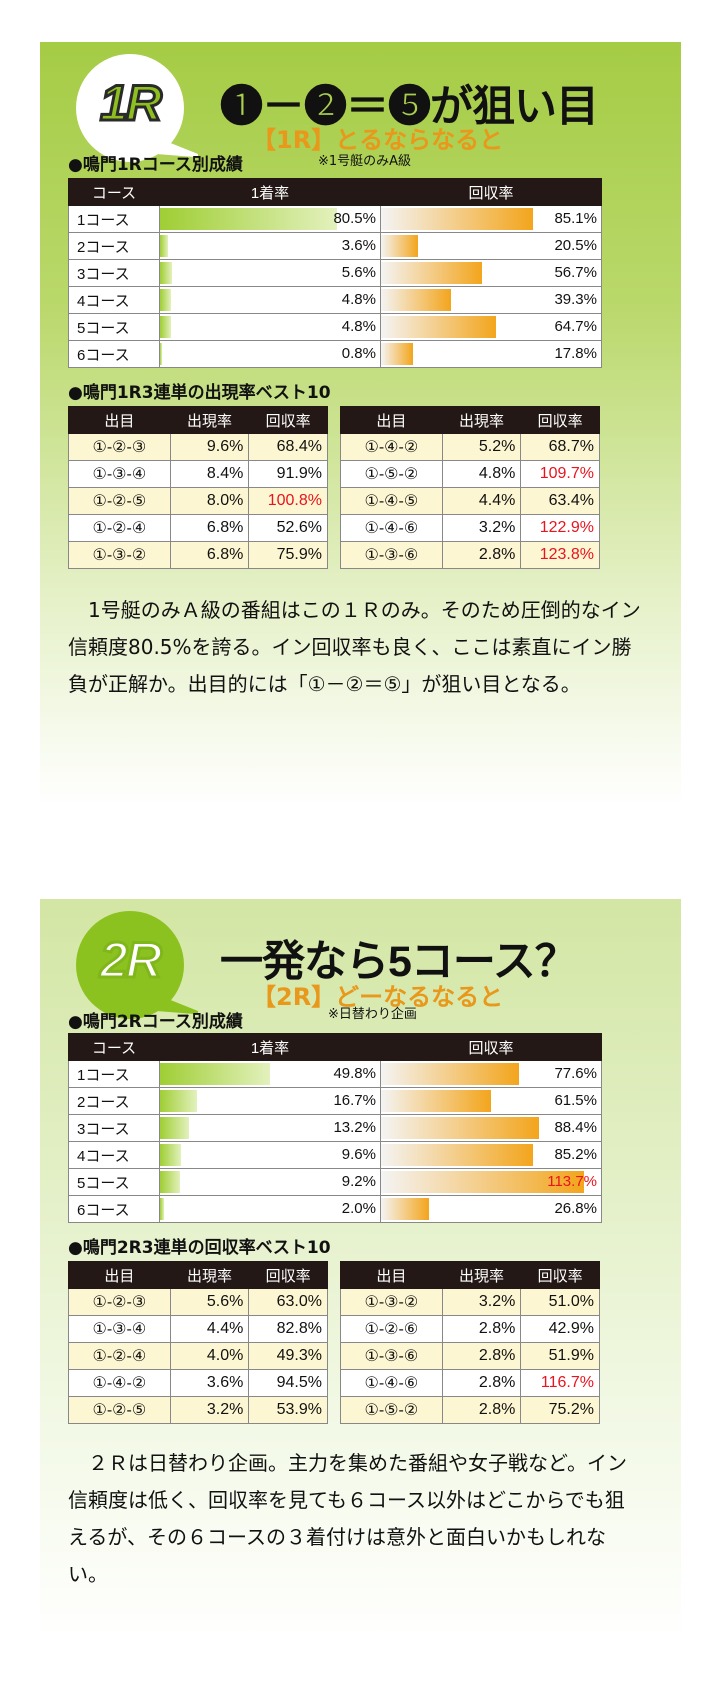 The image size is (721, 1692). Describe the element at coordinates (114, 1101) in the screenshot. I see `course-name: 2コース` at that location.